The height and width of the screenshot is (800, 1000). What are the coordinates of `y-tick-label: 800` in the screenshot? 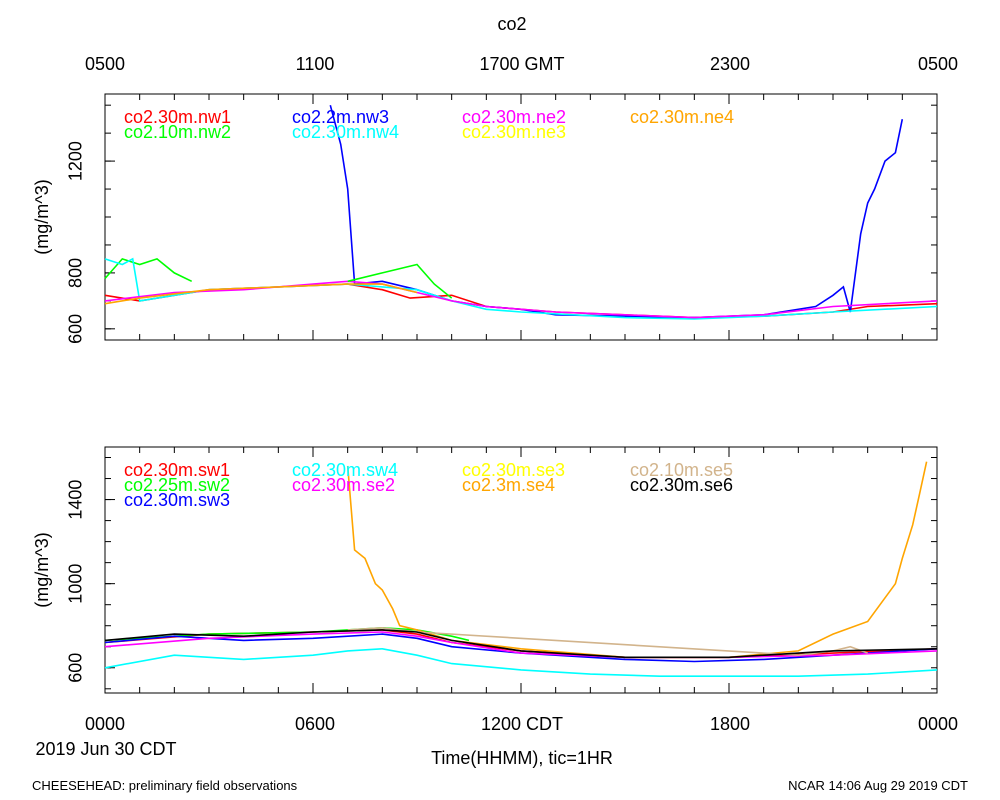 It's located at (75, 273).